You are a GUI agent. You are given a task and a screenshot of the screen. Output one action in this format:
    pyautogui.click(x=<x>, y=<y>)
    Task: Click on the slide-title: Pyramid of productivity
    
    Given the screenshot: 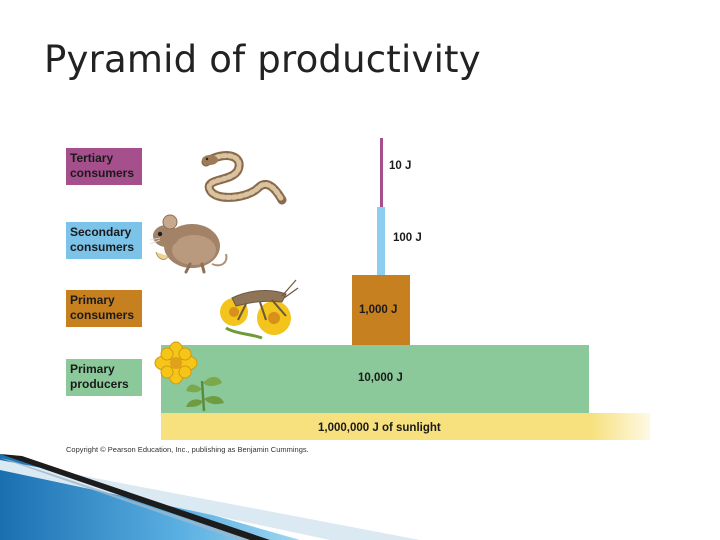 What is the action you would take?
    pyautogui.click(x=262, y=59)
    